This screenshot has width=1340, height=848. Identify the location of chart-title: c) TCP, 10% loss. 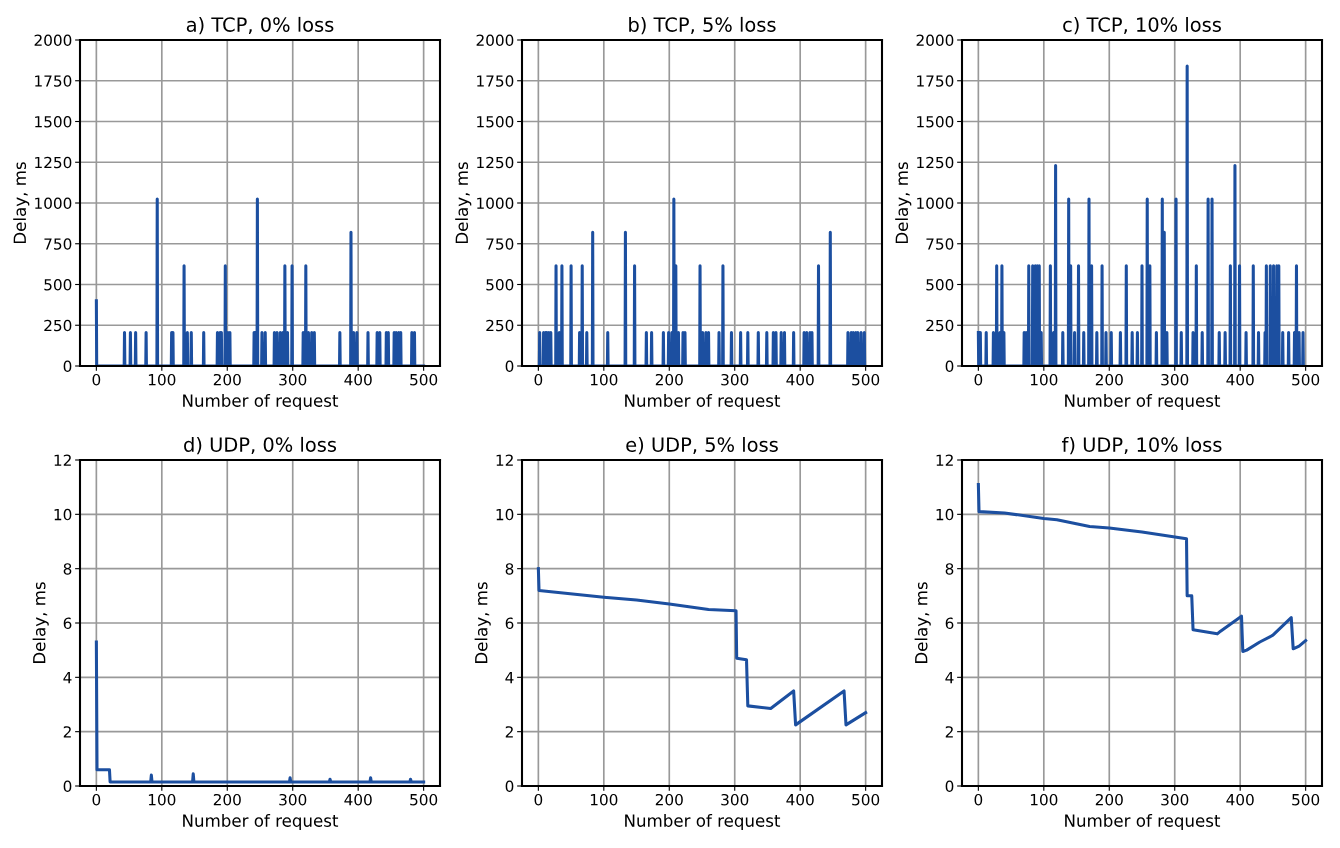
(1142, 25).